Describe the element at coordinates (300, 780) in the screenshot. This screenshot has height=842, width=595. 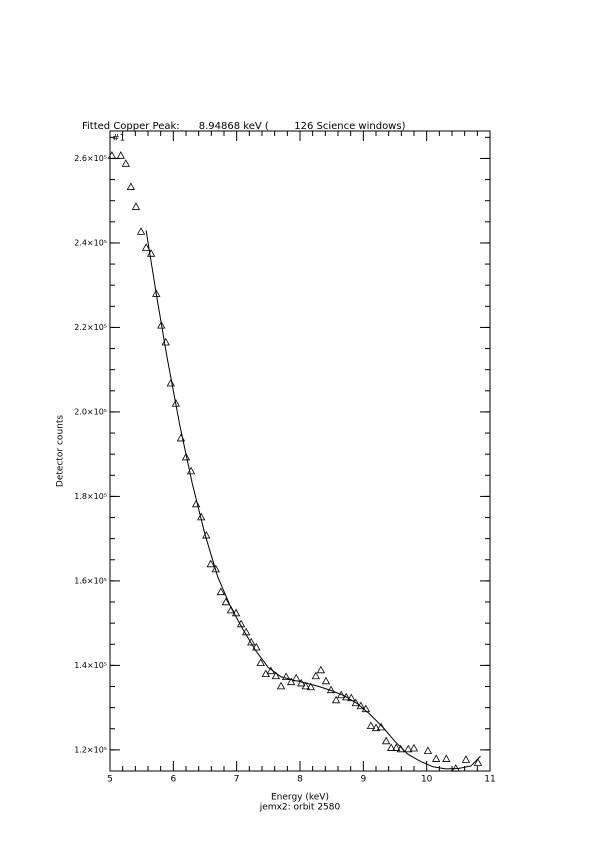
I see `x-tick-label: 8` at that location.